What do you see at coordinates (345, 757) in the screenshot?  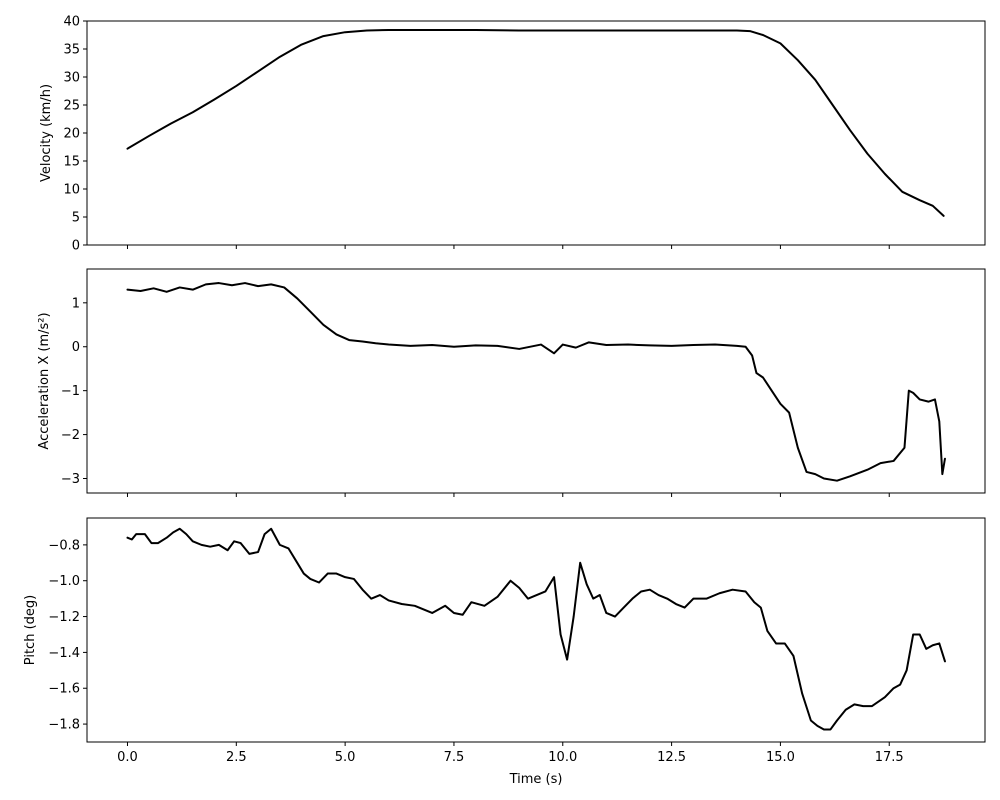 I see `pitch-x-tick-label: 5.0` at bounding box center [345, 757].